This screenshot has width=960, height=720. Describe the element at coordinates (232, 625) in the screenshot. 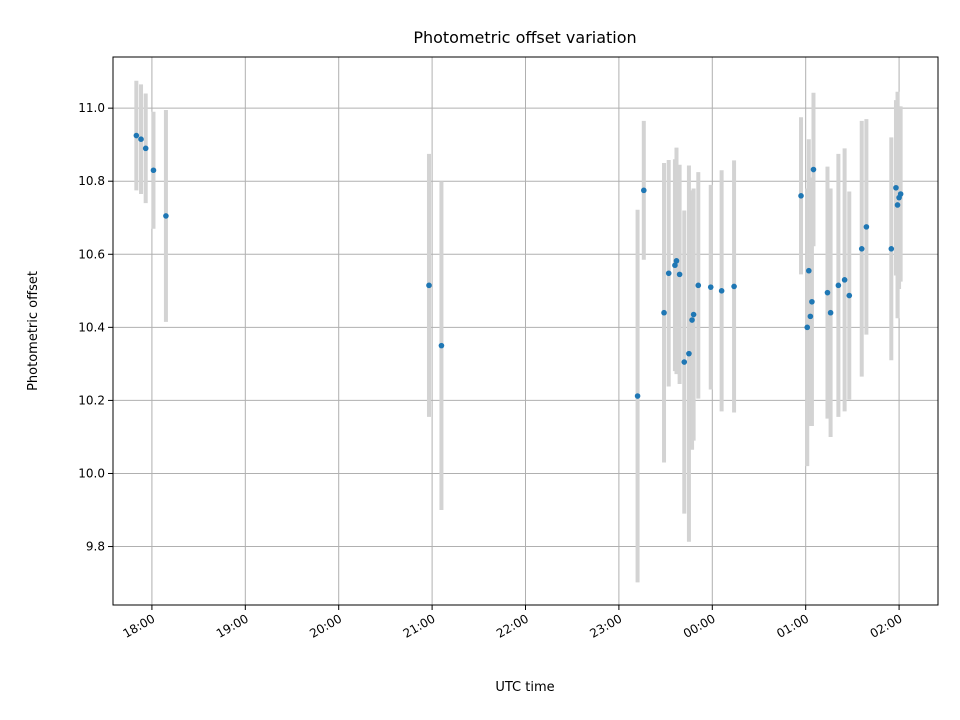

I see `x-tick-label: 19:00` at that location.